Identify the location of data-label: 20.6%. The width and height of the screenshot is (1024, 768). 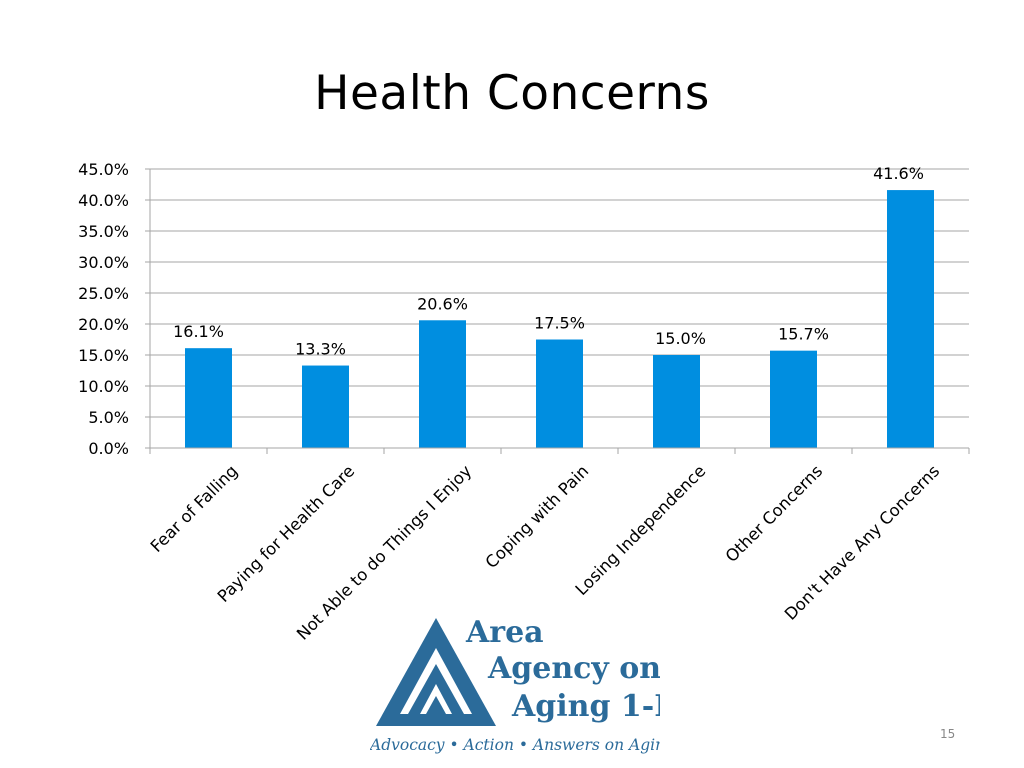
(442, 303).